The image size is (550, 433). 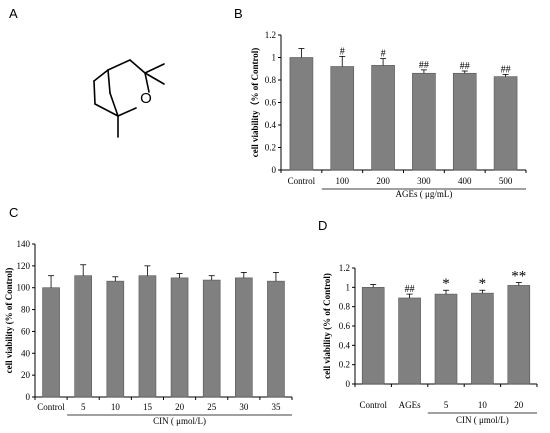 What do you see at coordinates (483, 405) in the screenshot?
I see `chart-d-category-label: 10` at bounding box center [483, 405].